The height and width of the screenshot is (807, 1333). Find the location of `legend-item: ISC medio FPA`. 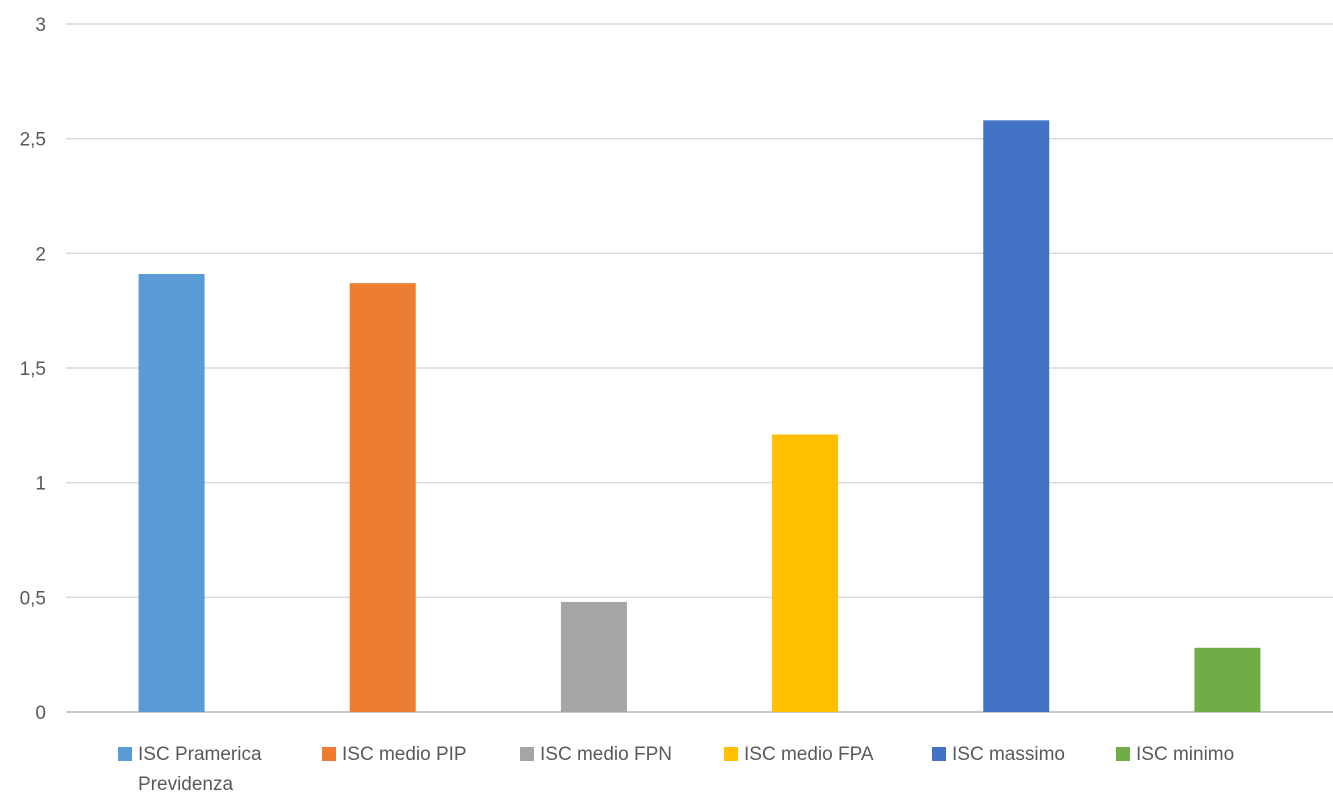

legend-item: ISC medio FPA is located at coordinates (799, 754).